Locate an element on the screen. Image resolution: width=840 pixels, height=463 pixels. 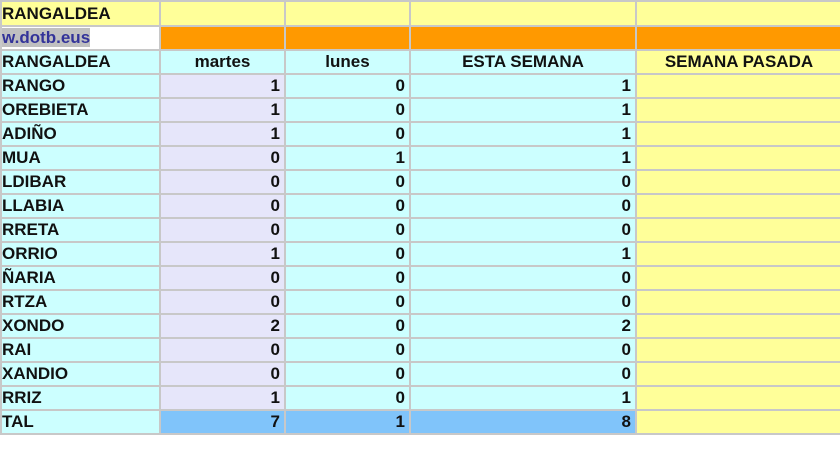
cell: XONDO is located at coordinates (80, 326).